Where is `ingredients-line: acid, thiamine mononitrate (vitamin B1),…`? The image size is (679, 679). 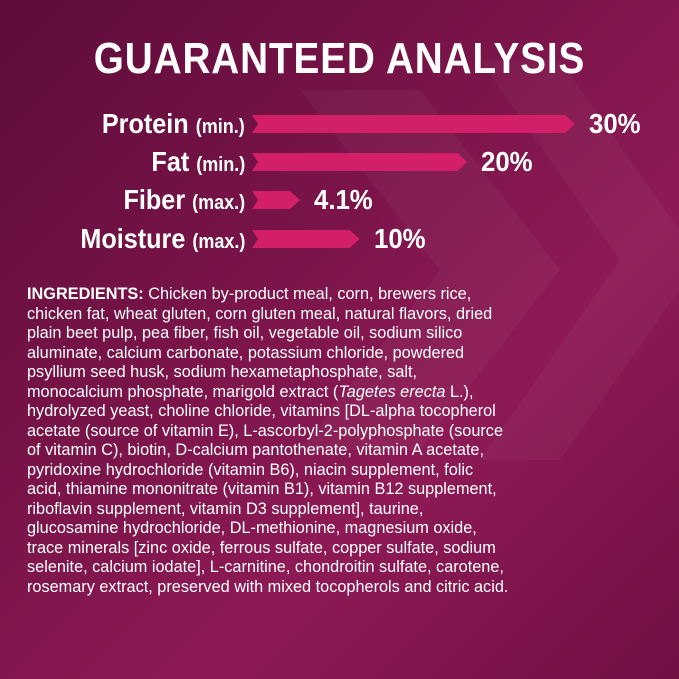
ingredients-line: acid, thiamine mononitrate (vitamin B1),… is located at coordinates (262, 489).